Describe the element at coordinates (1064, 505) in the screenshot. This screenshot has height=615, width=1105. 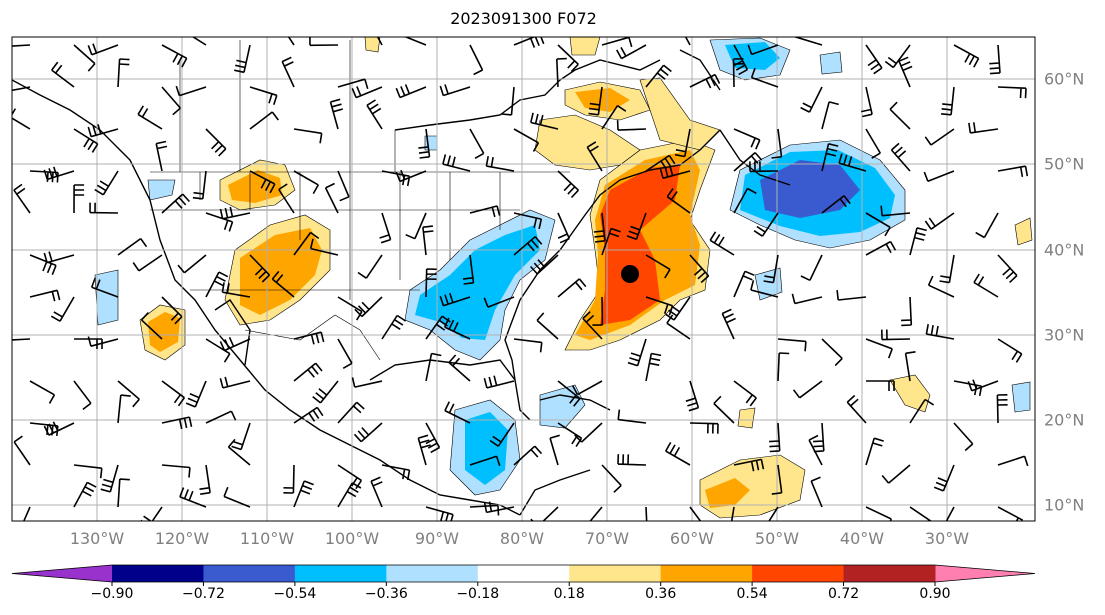
I see `latitude-label: 10°N` at that location.